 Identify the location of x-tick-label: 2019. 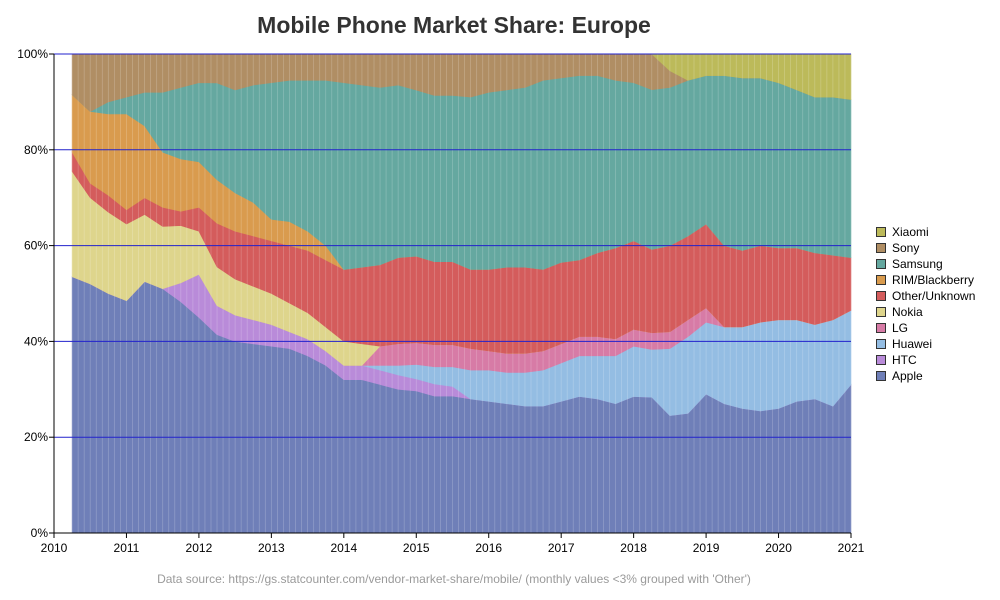
(706, 548).